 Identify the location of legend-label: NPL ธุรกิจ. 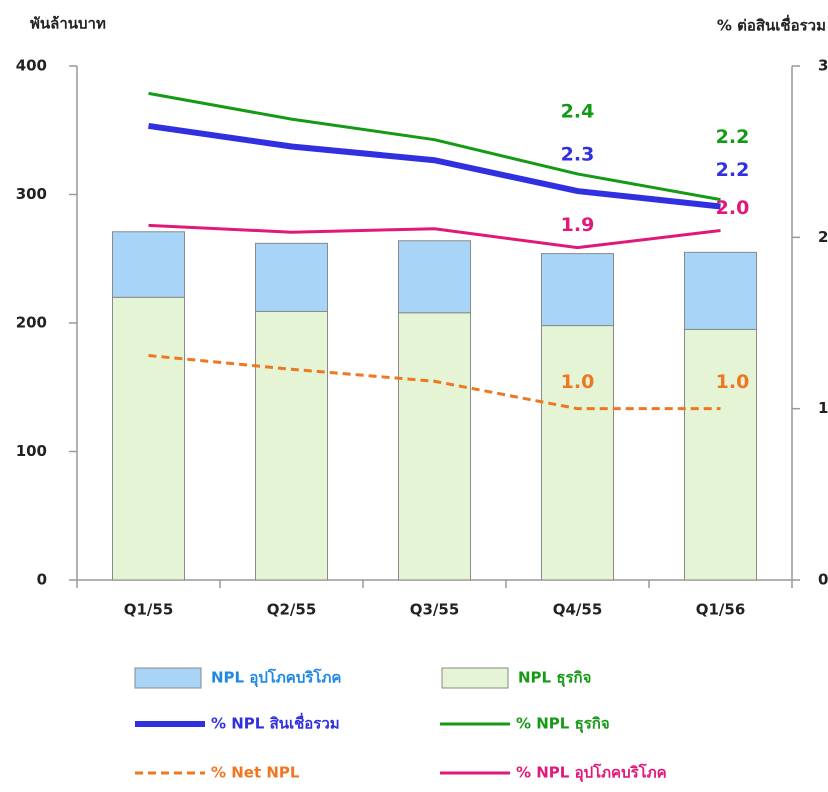
(554, 678).